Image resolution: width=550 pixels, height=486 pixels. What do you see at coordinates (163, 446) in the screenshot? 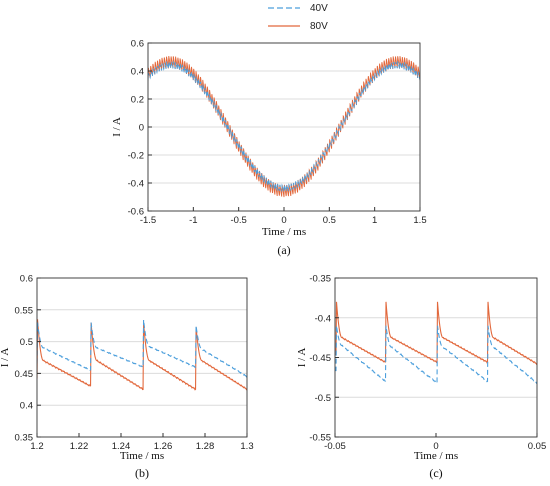
I see `x-tick-label: 1.26` at bounding box center [163, 446].